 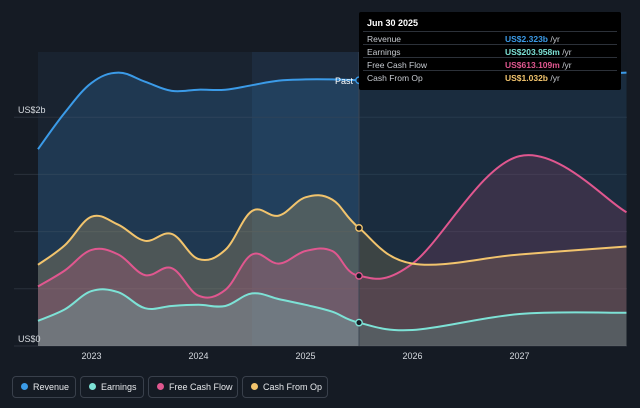 What do you see at coordinates (344, 81) in the screenshot?
I see `past-label: Past` at bounding box center [344, 81].